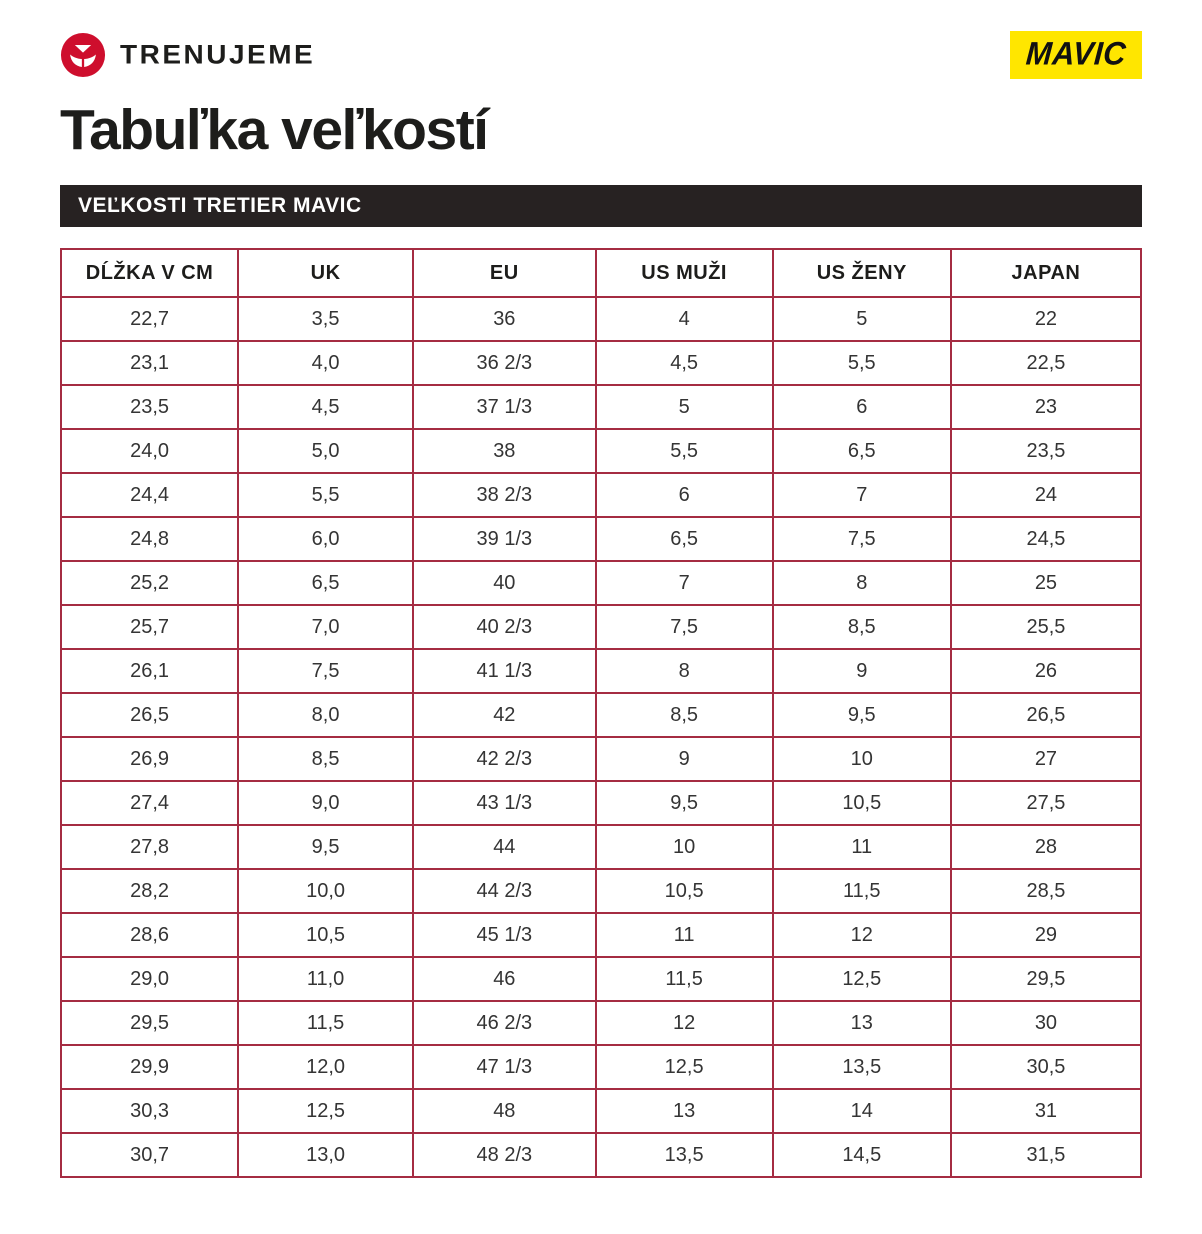 Image resolution: width=1202 pixels, height=1234 pixels. I want to click on table-cell: 12,0, so click(326, 1067).